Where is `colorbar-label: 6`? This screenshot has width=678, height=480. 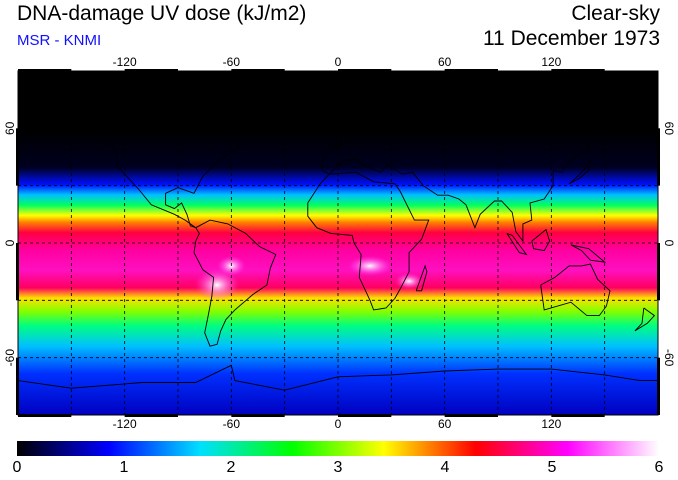 colorbar-label: 6 is located at coordinates (659, 467).